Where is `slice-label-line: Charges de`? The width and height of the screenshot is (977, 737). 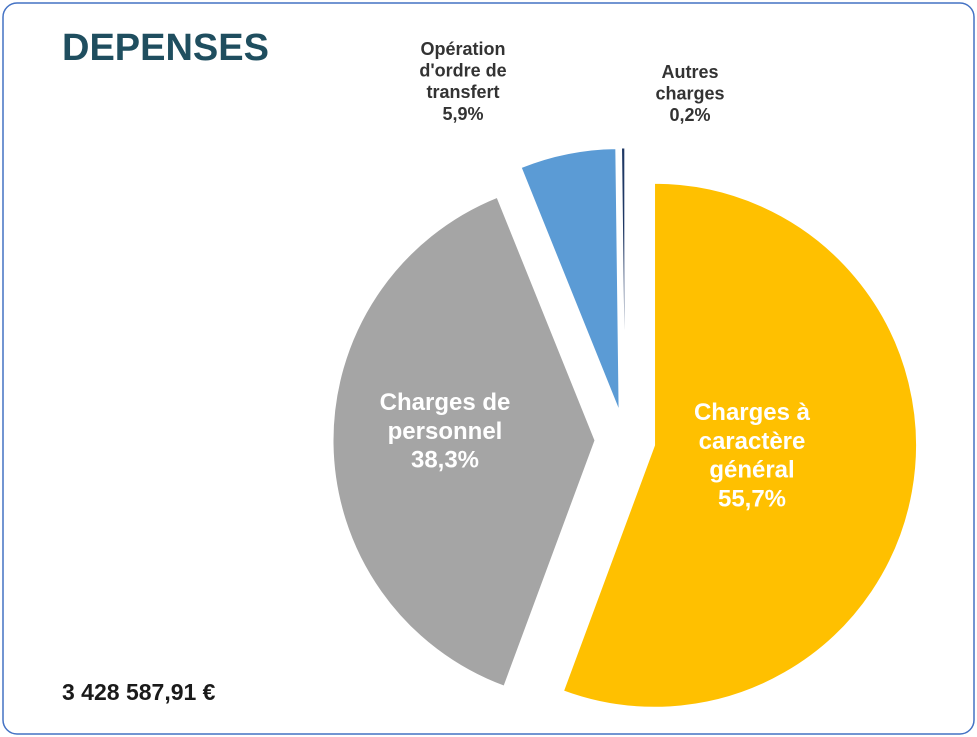 slice-label-line: Charges de is located at coordinates (445, 402).